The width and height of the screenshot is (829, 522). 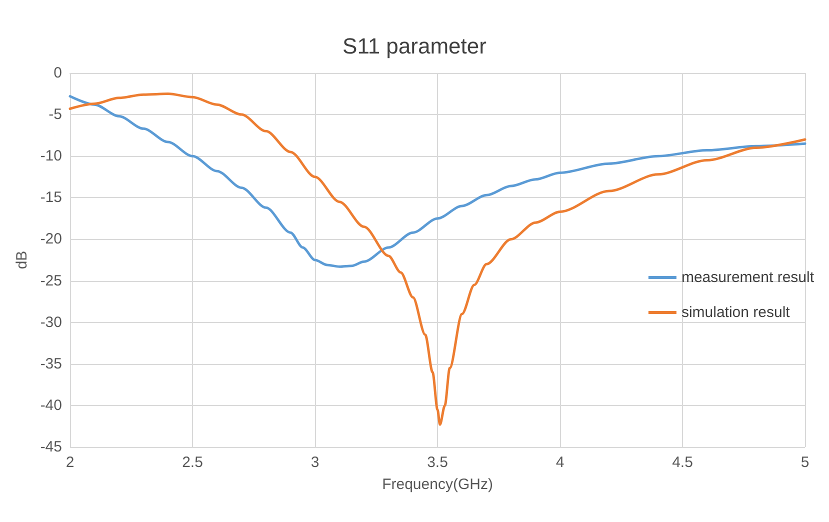 What do you see at coordinates (437, 462) in the screenshot?
I see `x-tick-label: 3.5` at bounding box center [437, 462].